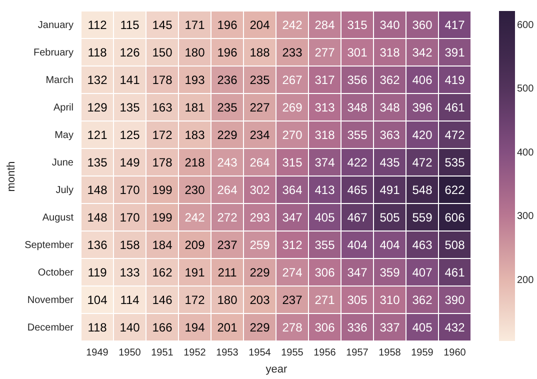 Image resolution: width=537 pixels, height=379 pixels. I want to click on y-tick-label: August, so click(58, 218).